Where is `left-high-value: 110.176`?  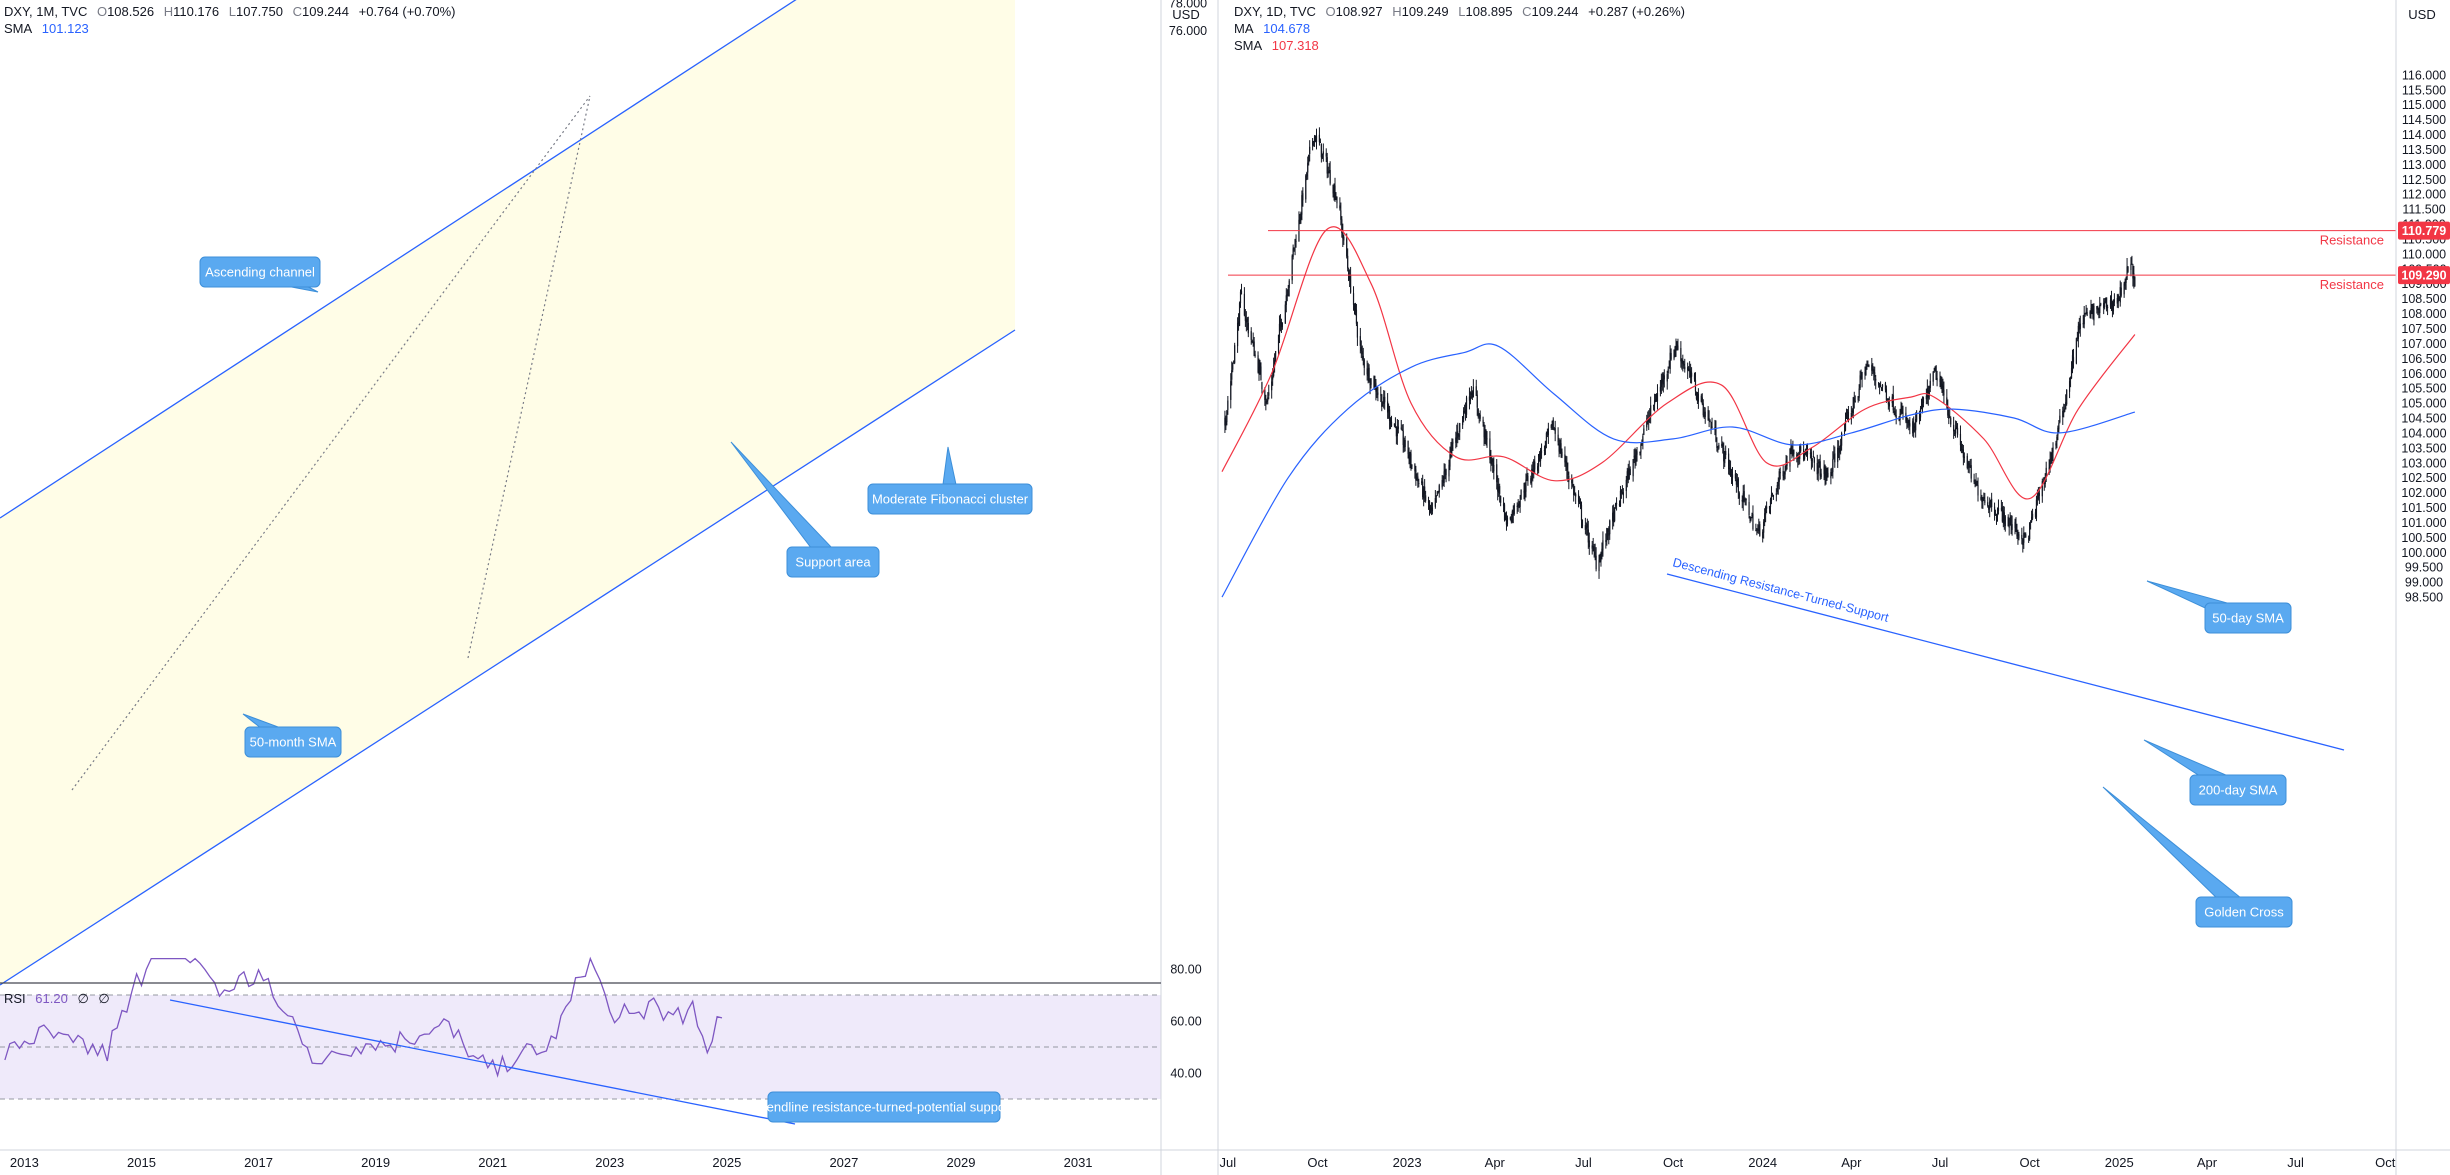
left-high-value: 110.176 is located at coordinates (196, 11).